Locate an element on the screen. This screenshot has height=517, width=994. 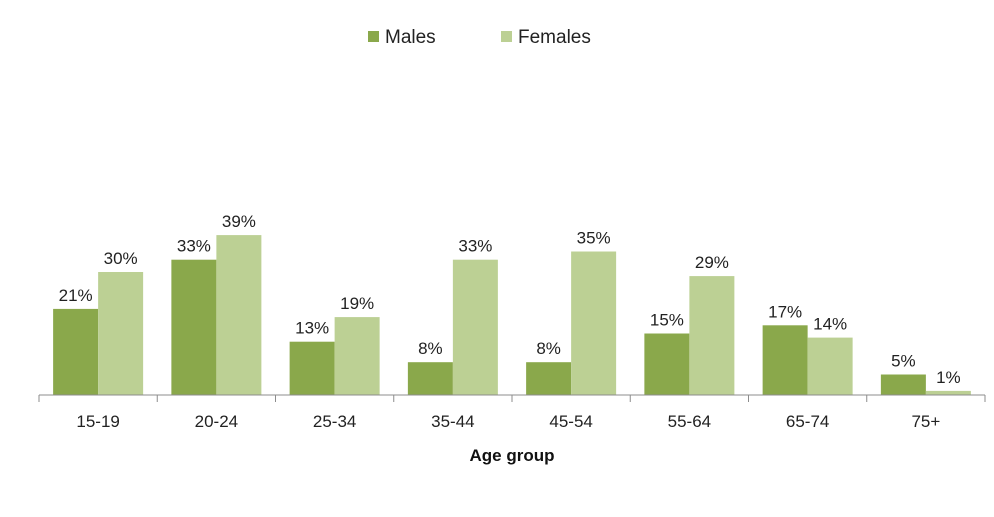
legend-item-females: Females is located at coordinates (546, 37).